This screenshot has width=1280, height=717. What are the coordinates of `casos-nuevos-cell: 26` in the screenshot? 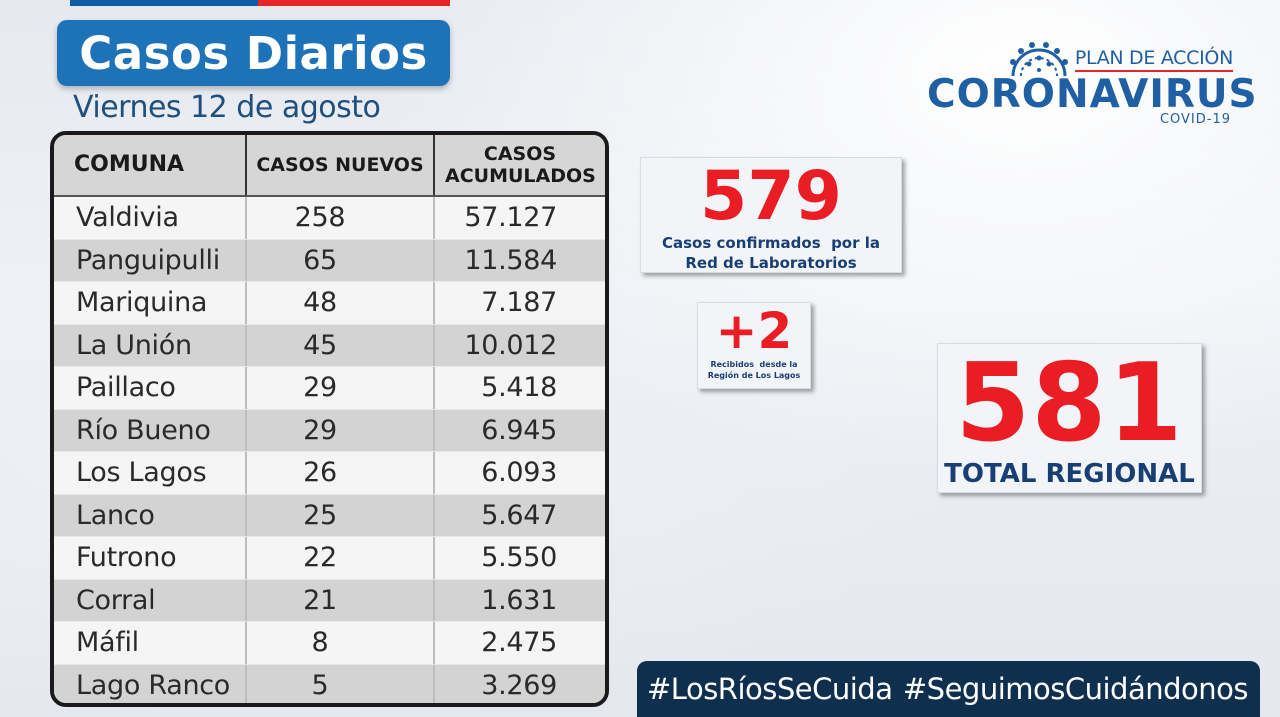 It's located at (341, 473).